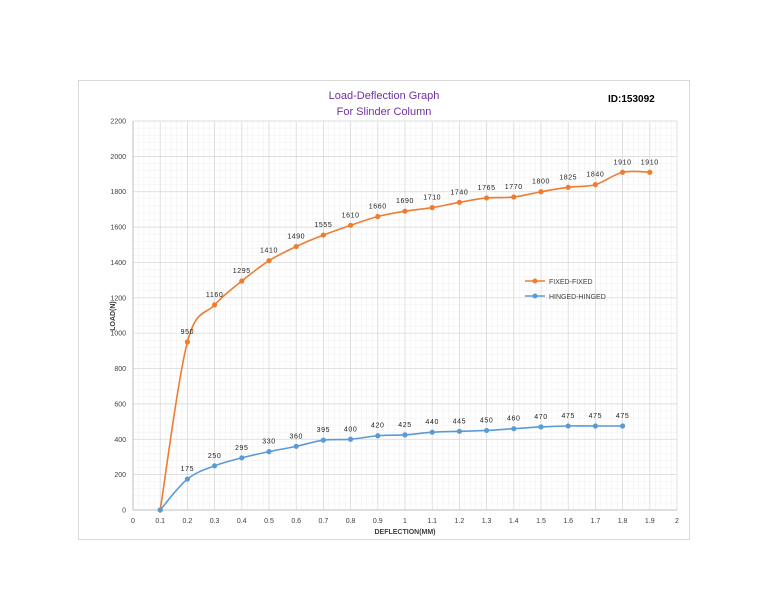 This screenshot has width=768, height=594. I want to click on data-label-hinged-hinged: 425, so click(404, 425).